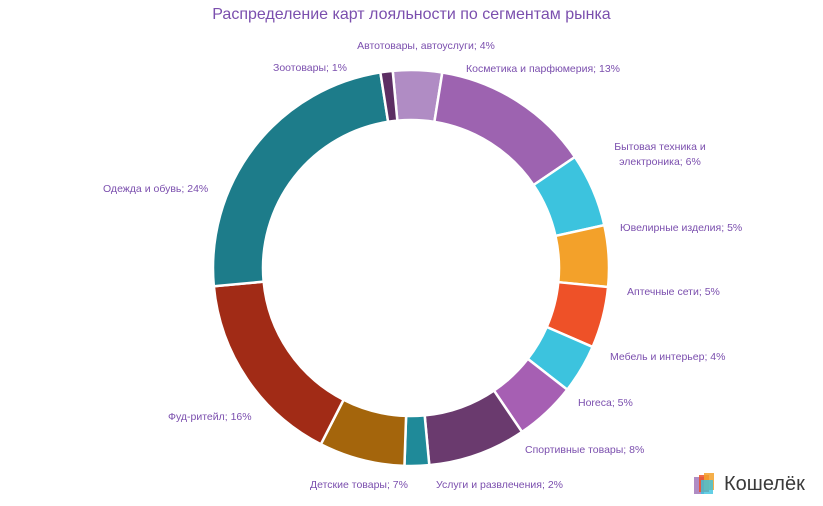 This screenshot has height=506, width=823. I want to click on slice-label-2: Косметика и парфюмерия; 13%, so click(543, 69).